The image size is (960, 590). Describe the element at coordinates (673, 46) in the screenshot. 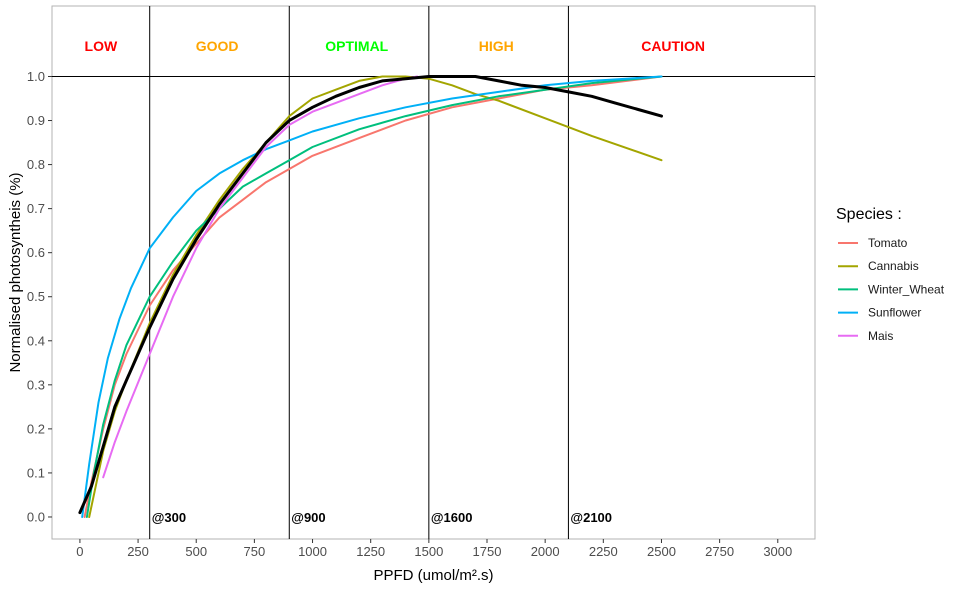

I see `zone-label: CAUTION` at that location.